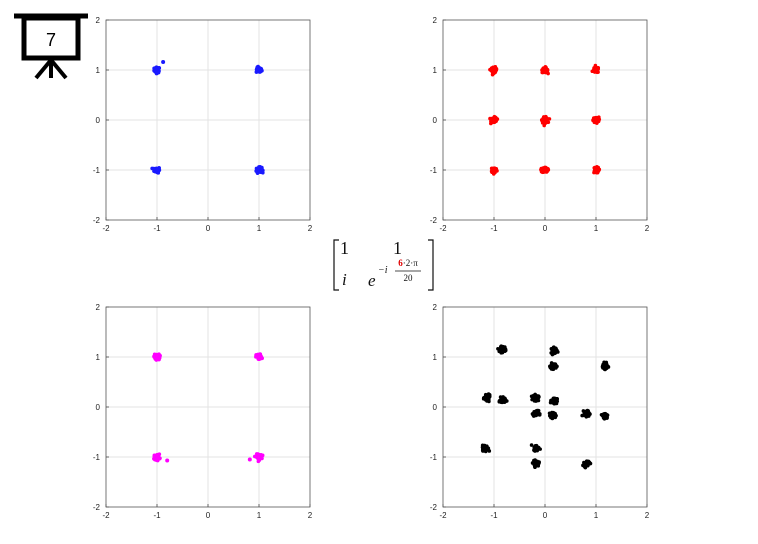 This screenshot has width=758, height=544. I want to click on y-tick-label: -1, so click(97, 170).